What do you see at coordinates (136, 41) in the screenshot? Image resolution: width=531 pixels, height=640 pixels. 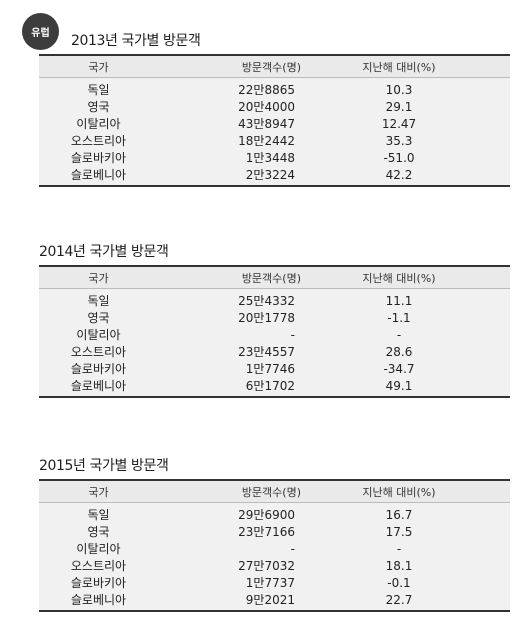 I see `table-title: 2013년 국가별 방문객` at bounding box center [136, 41].